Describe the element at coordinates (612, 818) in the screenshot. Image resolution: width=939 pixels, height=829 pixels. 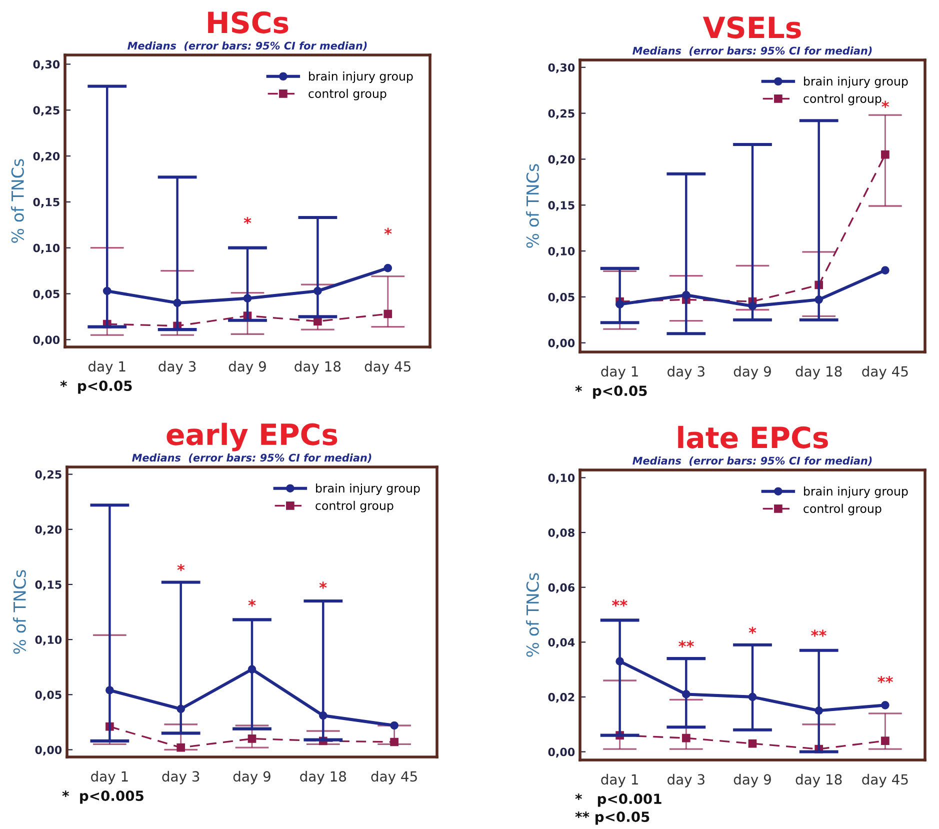
I see `text: ** p<0.05` at that location.